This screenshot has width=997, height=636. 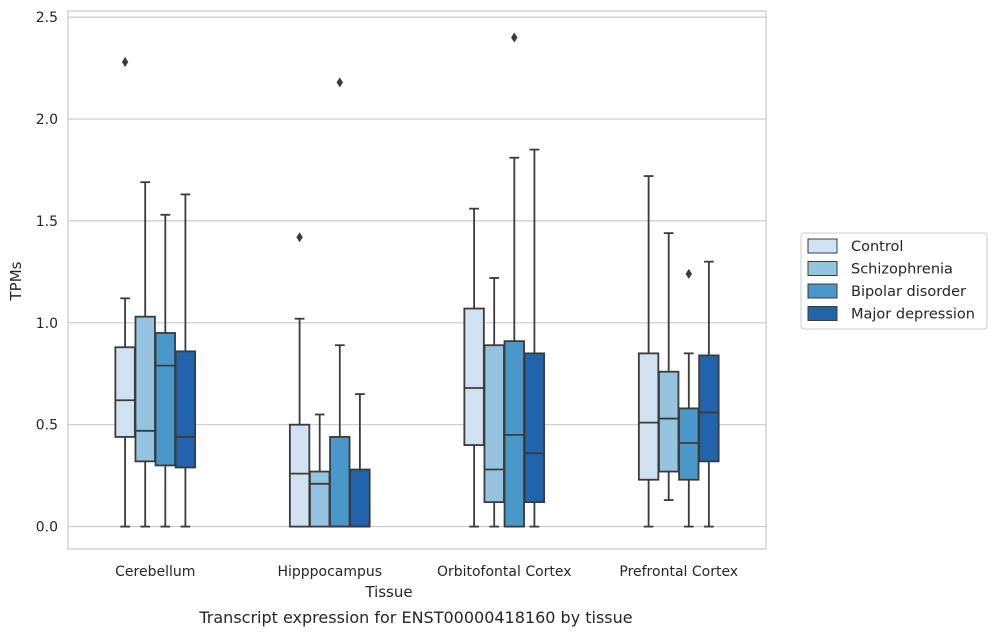 I want to click on x-tick-label: Hipppocampus, so click(x=329, y=572).